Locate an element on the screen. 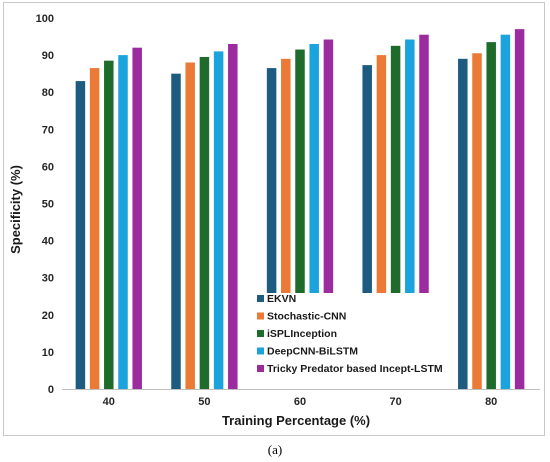  y-tick-label: 0 is located at coordinates (51, 390).